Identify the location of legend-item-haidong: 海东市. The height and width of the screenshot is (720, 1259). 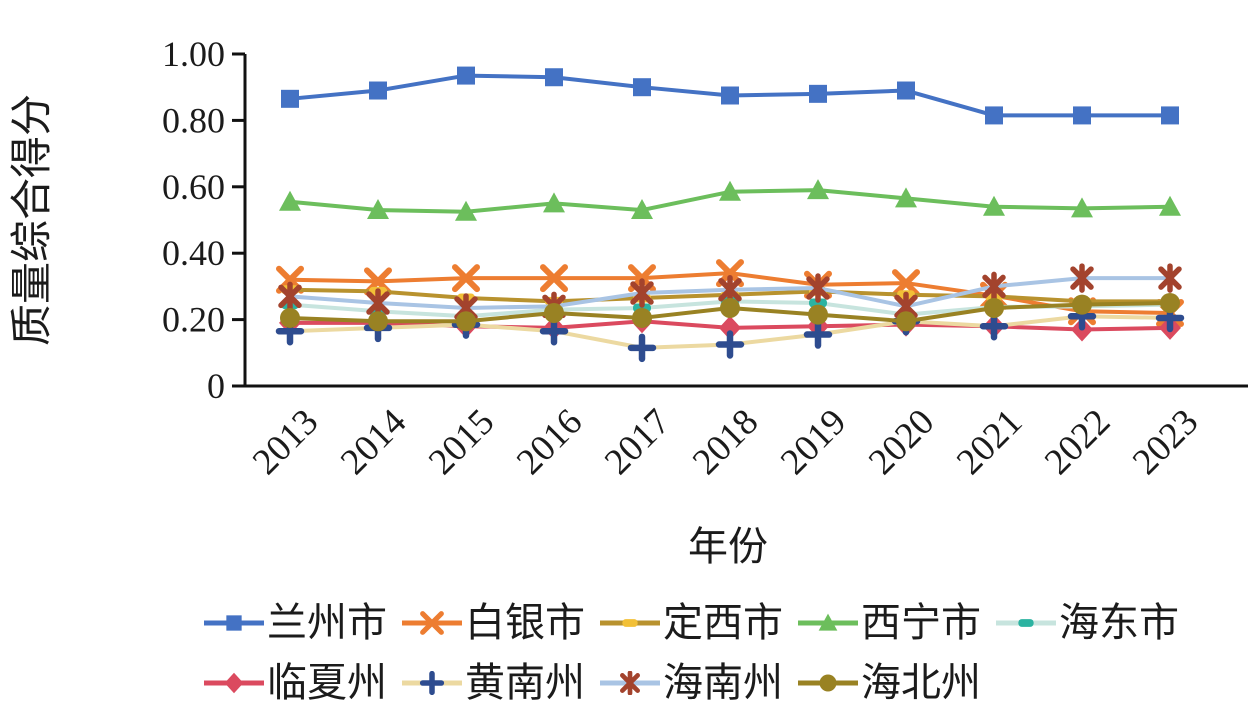
(1087, 623).